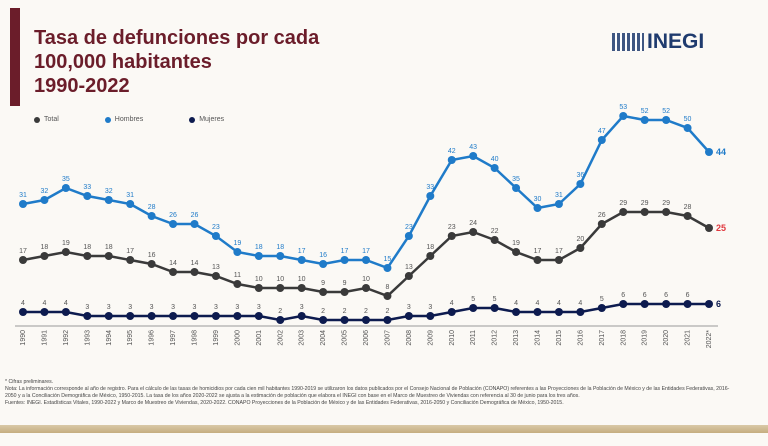 The height and width of the screenshot is (446, 768). I want to click on x-tick-label: 1993, so click(87, 338).